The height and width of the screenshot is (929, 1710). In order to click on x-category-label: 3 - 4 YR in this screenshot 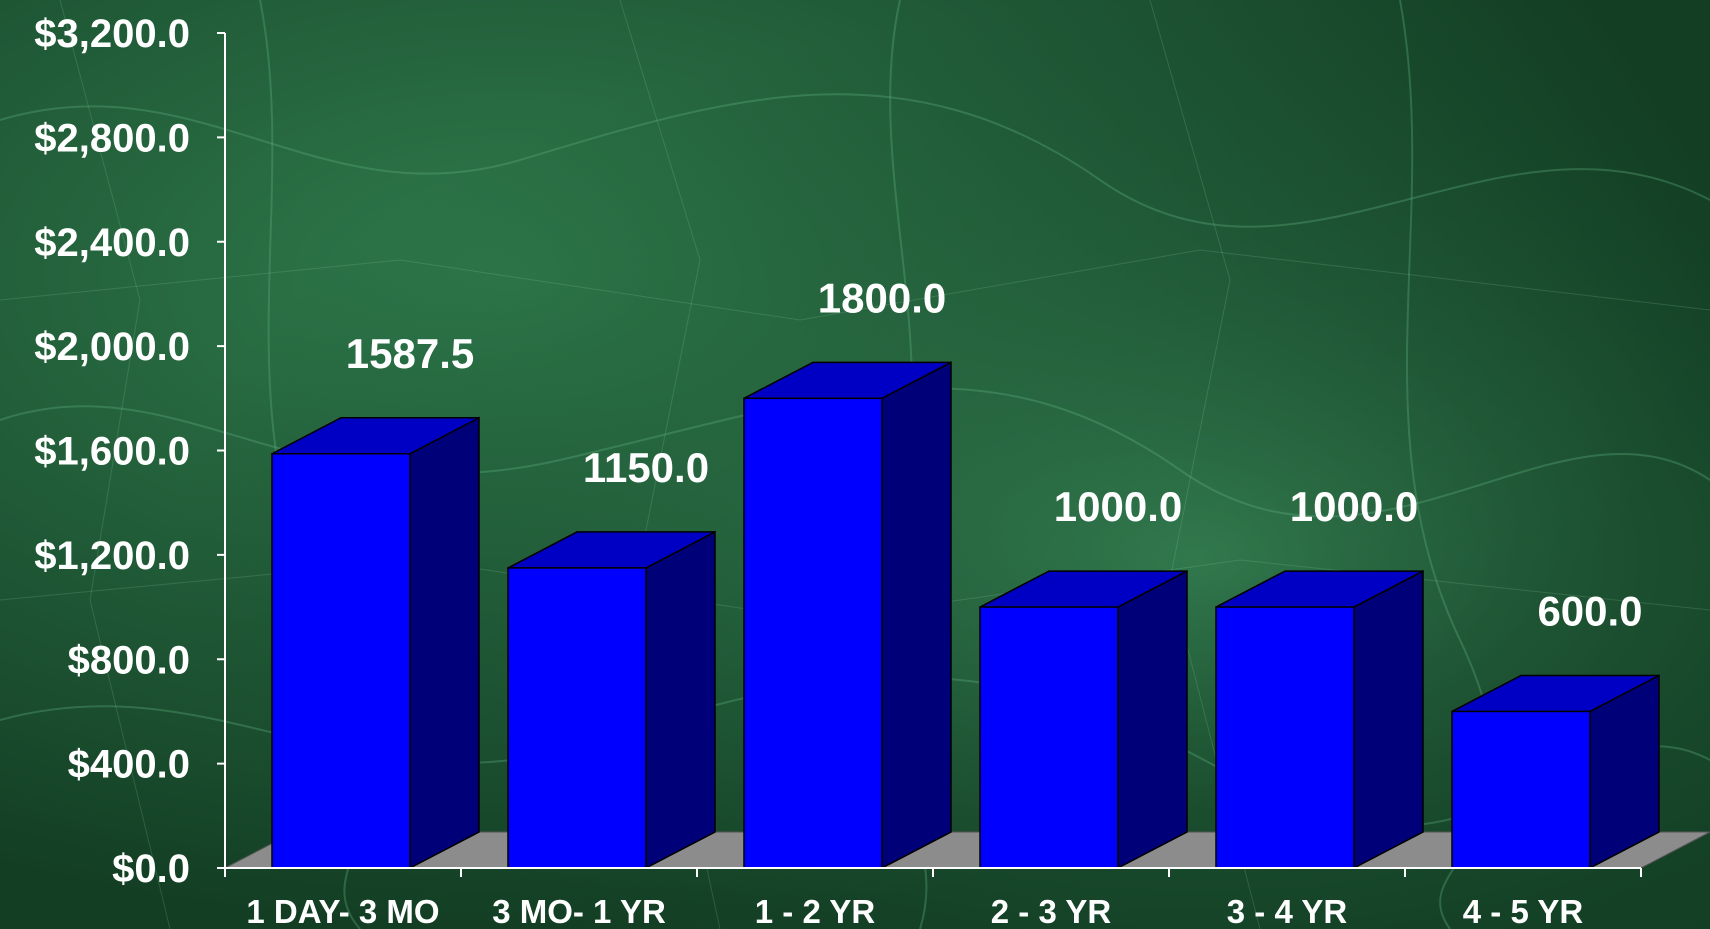, I will do `click(1287, 911)`.